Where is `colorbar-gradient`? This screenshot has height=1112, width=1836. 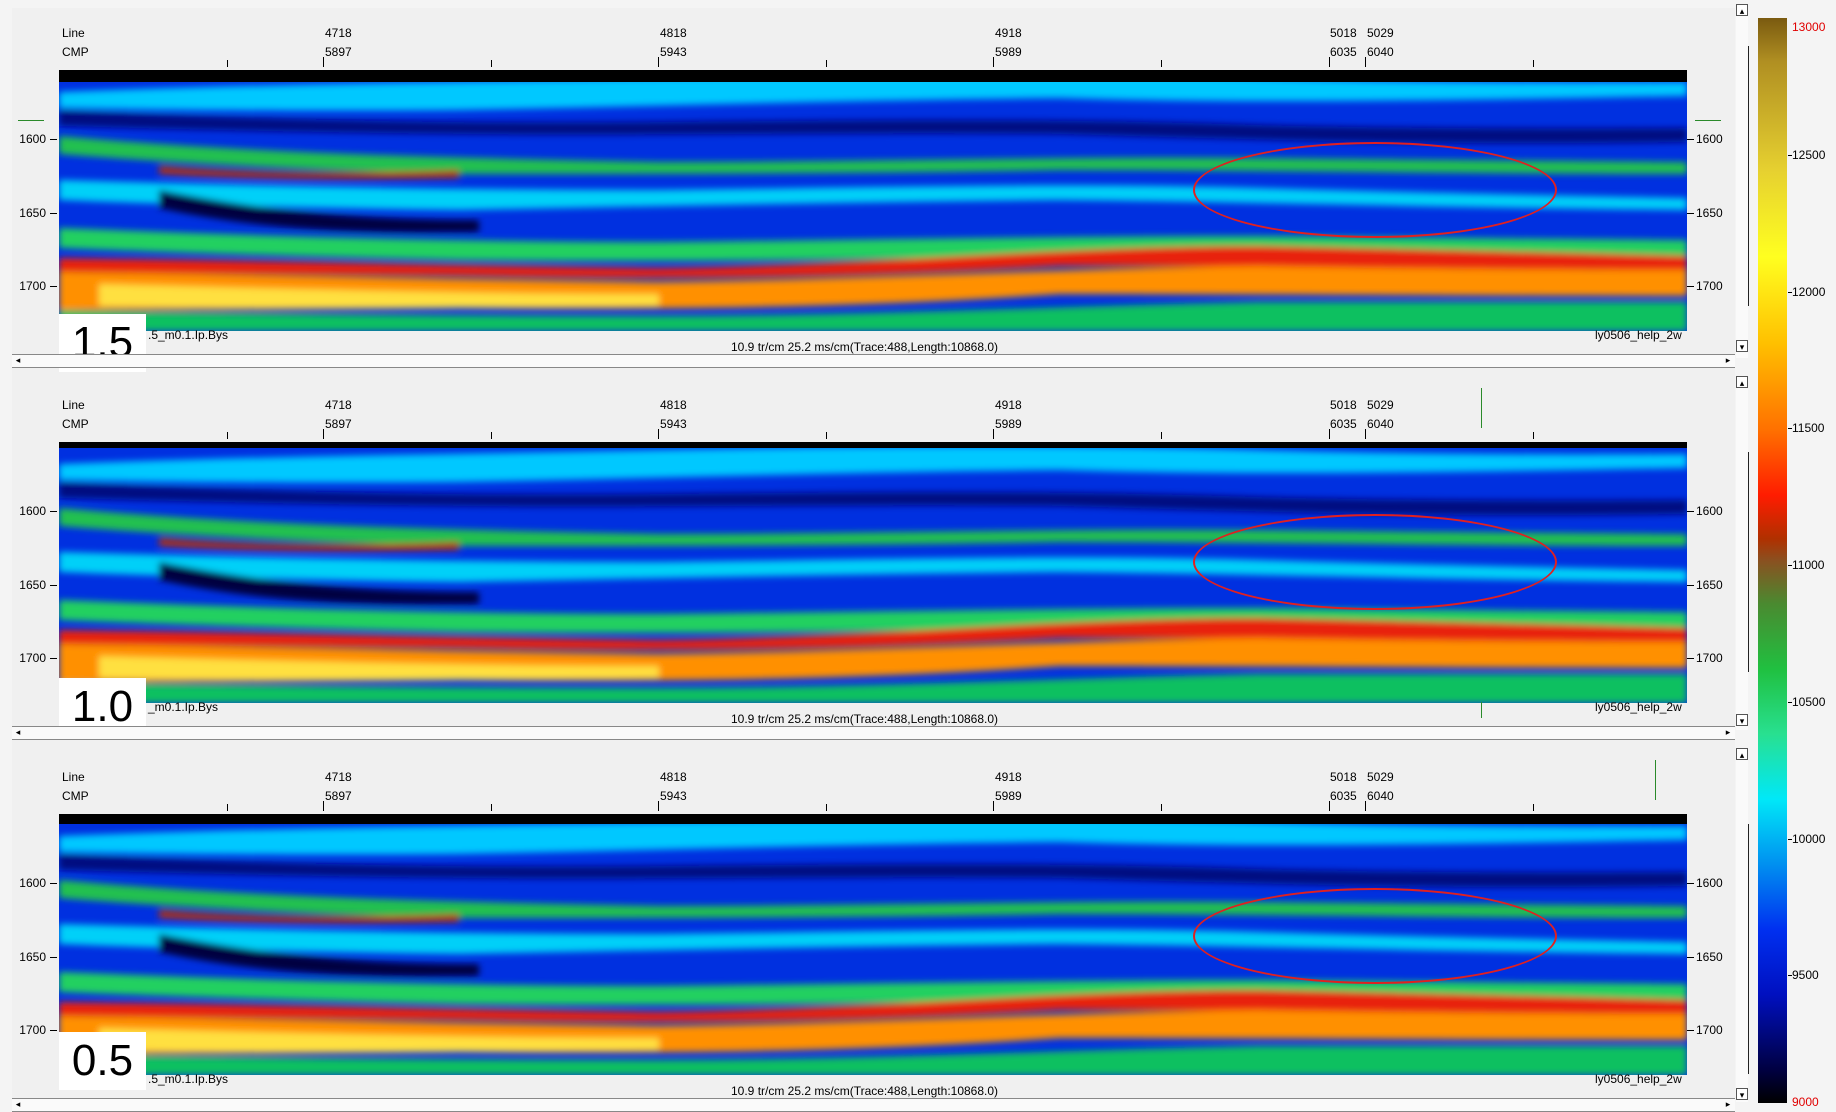
colorbar-gradient is located at coordinates (1772, 560).